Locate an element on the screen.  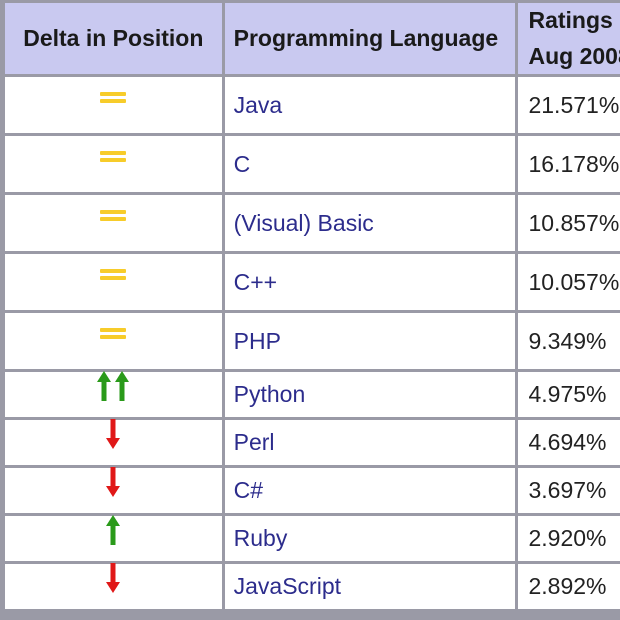
rating-cell: 2.892% is located at coordinates (569, 587).